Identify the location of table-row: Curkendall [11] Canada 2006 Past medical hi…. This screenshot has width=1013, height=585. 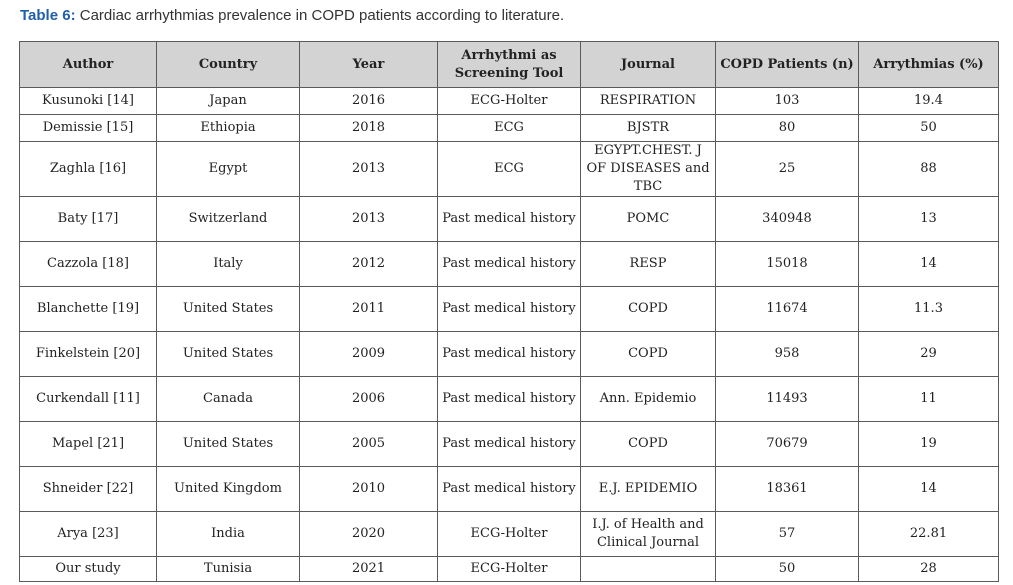
(509, 399).